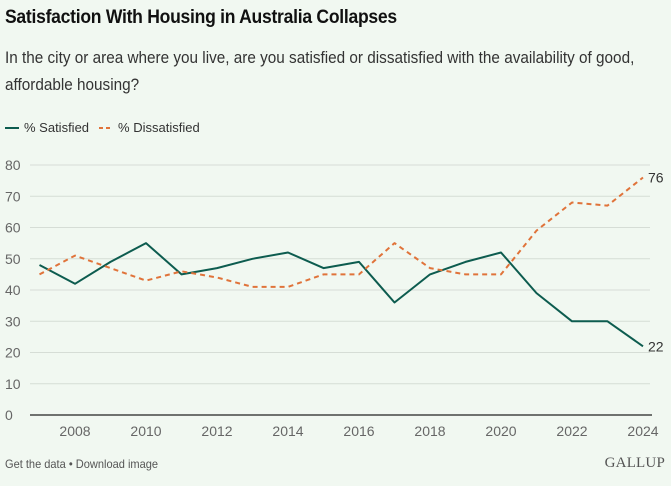 The image size is (671, 486). I want to click on y-tick-label: 60, so click(13, 228).